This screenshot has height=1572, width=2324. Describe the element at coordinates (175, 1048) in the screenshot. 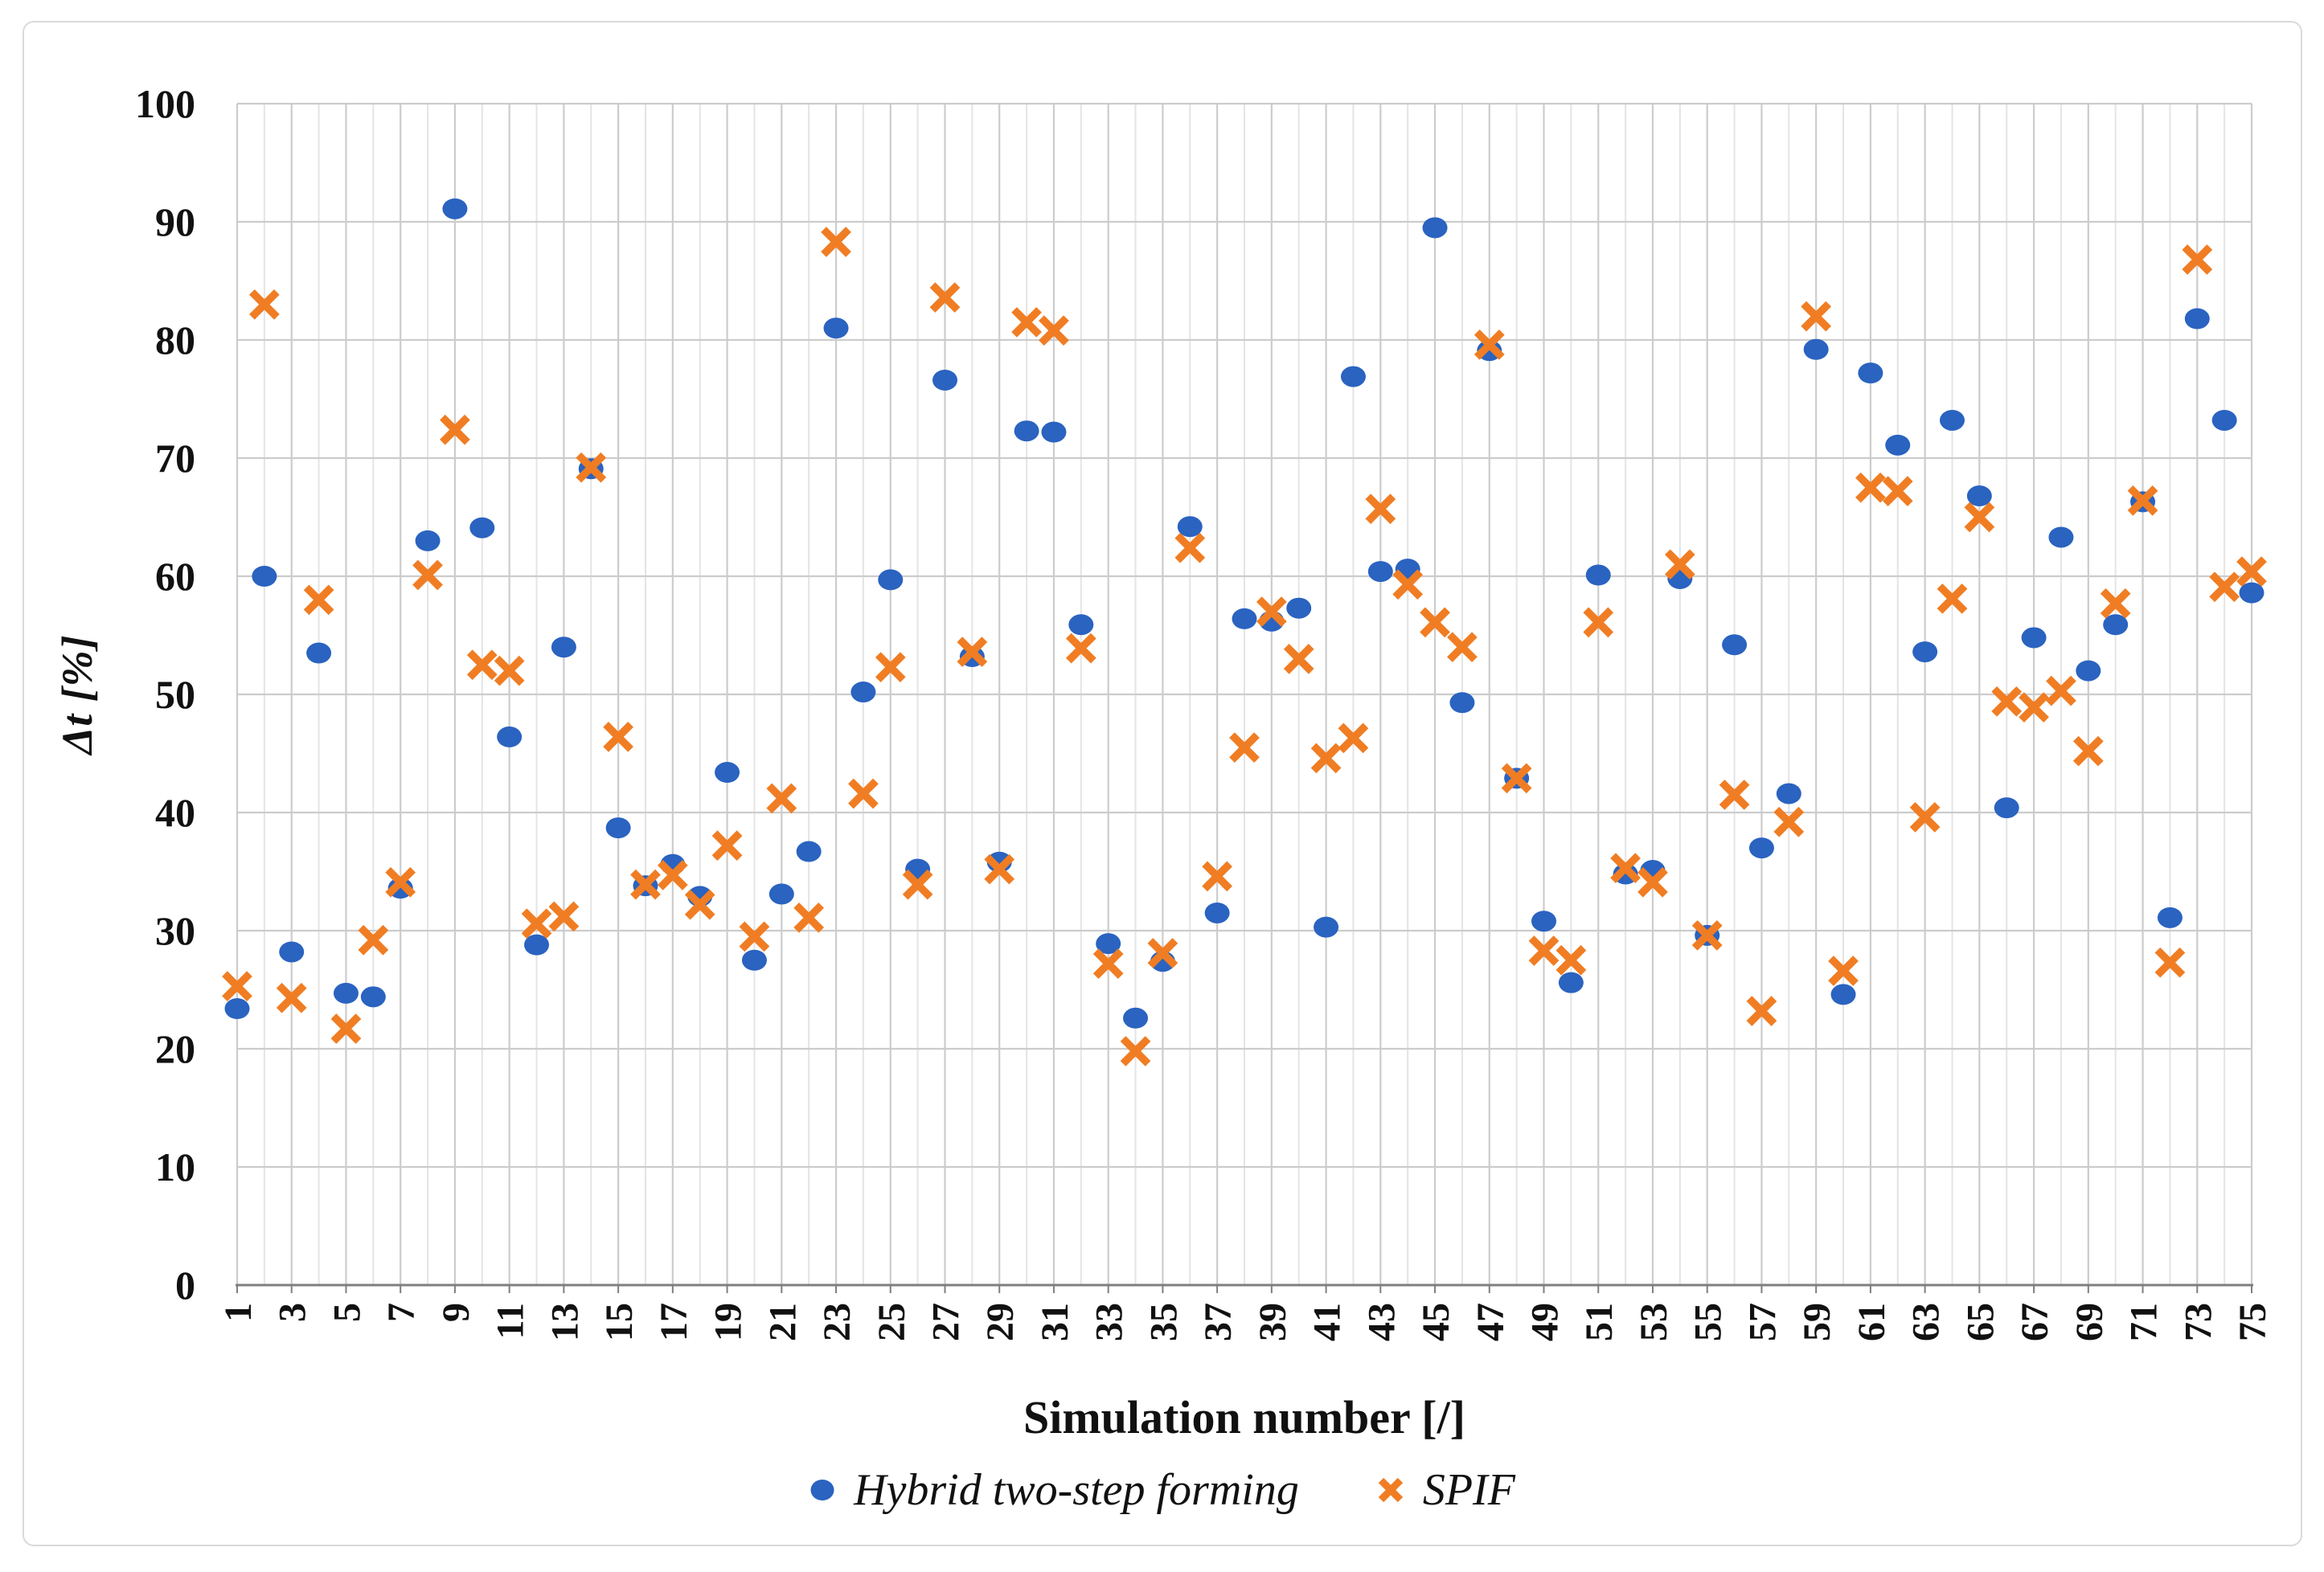

I see `svg-text: 20` at that location.